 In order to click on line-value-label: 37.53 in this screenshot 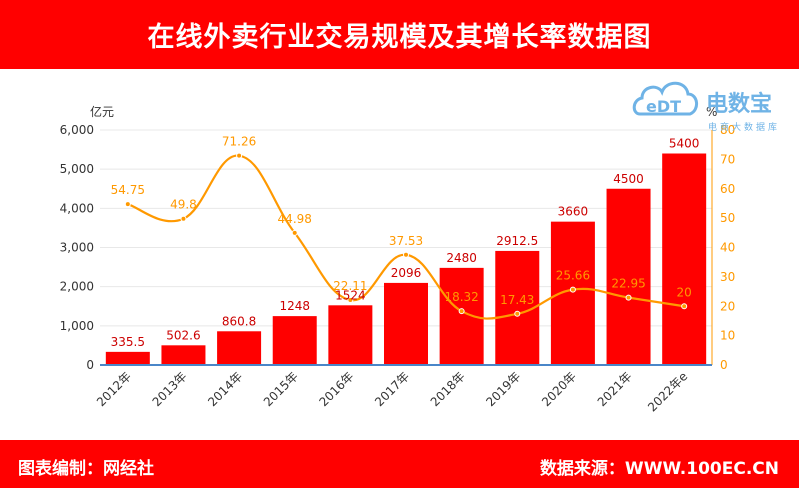, I will do `click(406, 241)`.